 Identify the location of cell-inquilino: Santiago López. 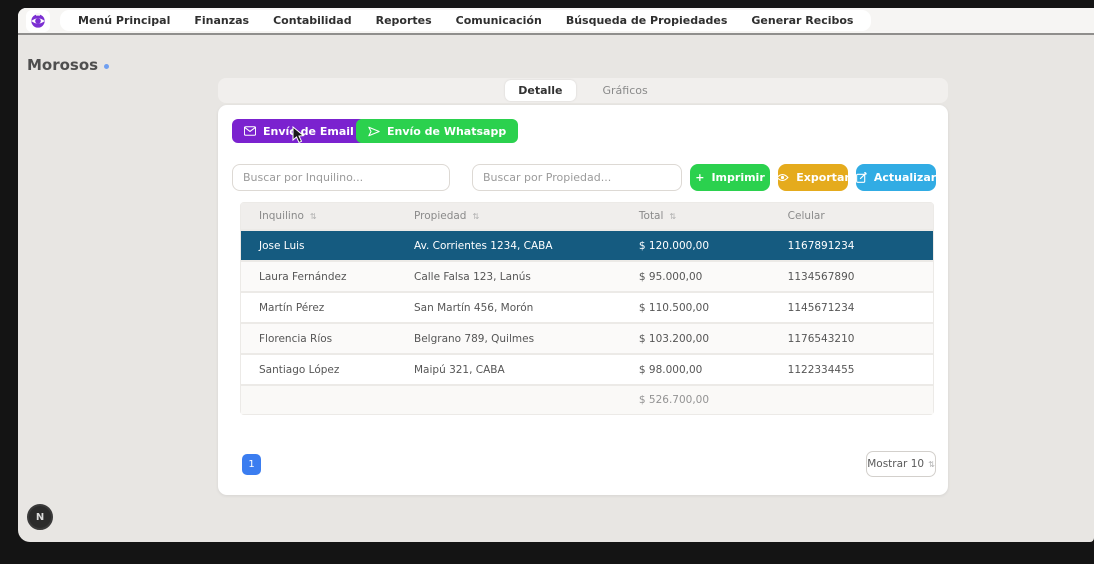
(299, 369).